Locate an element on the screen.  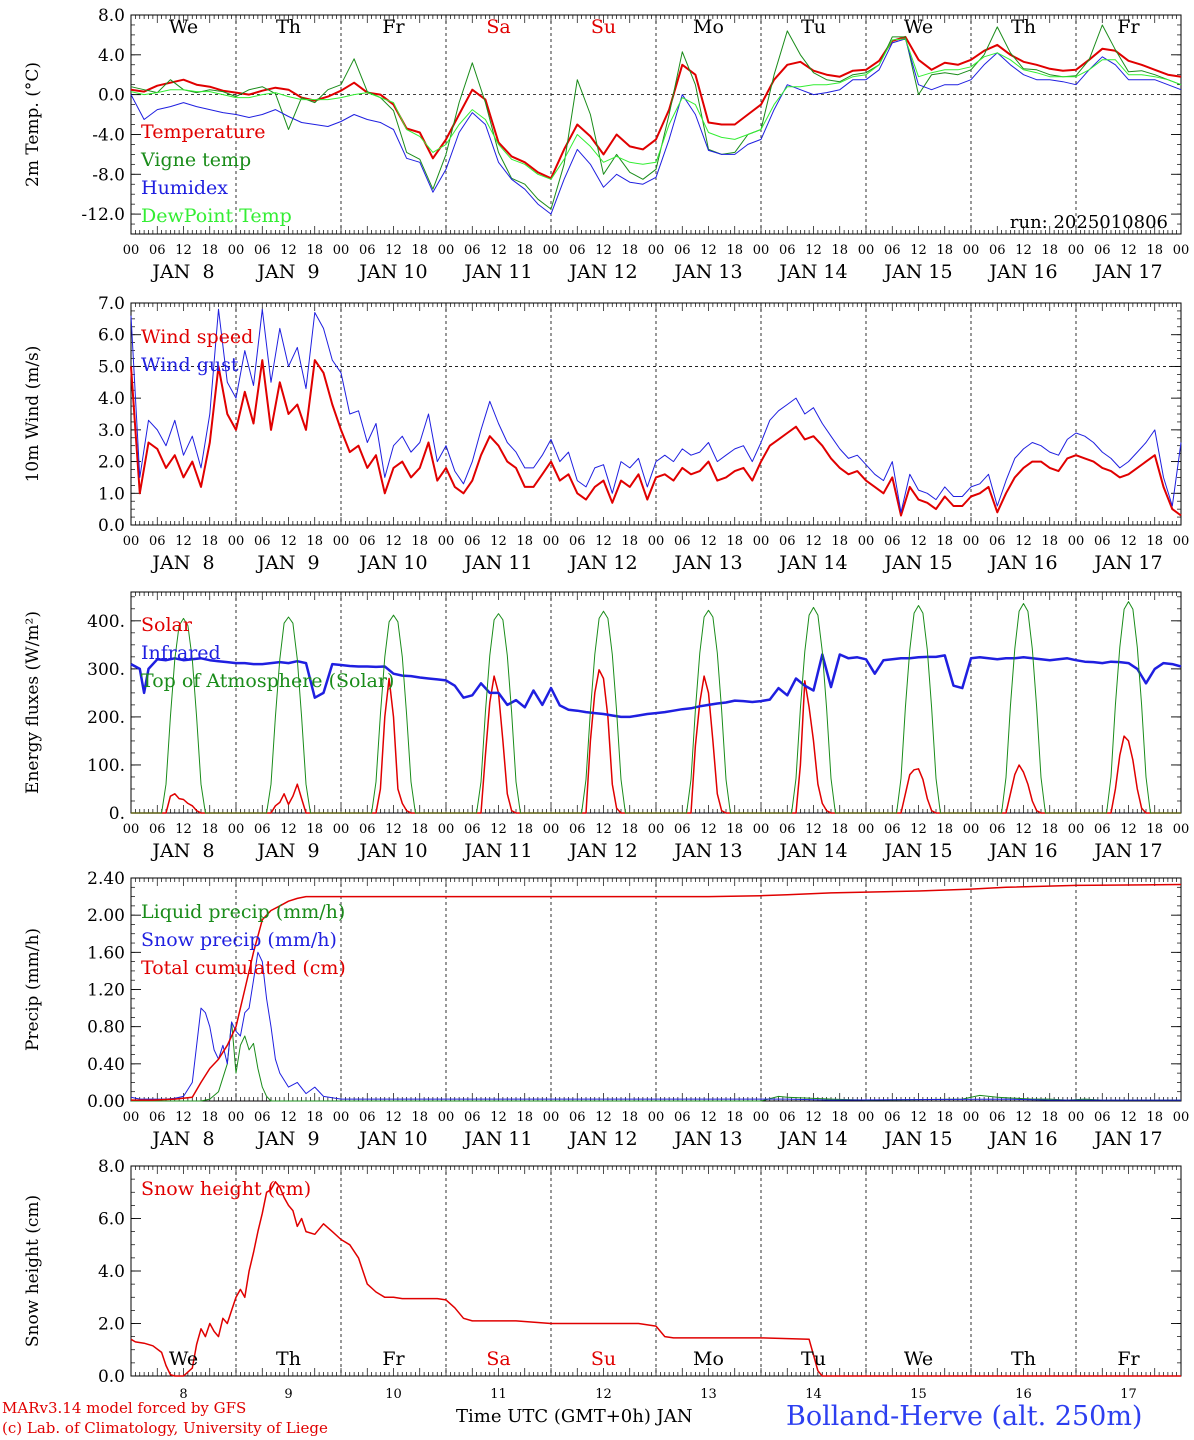
y-tick-label: 2.0 is located at coordinates (111, 463).